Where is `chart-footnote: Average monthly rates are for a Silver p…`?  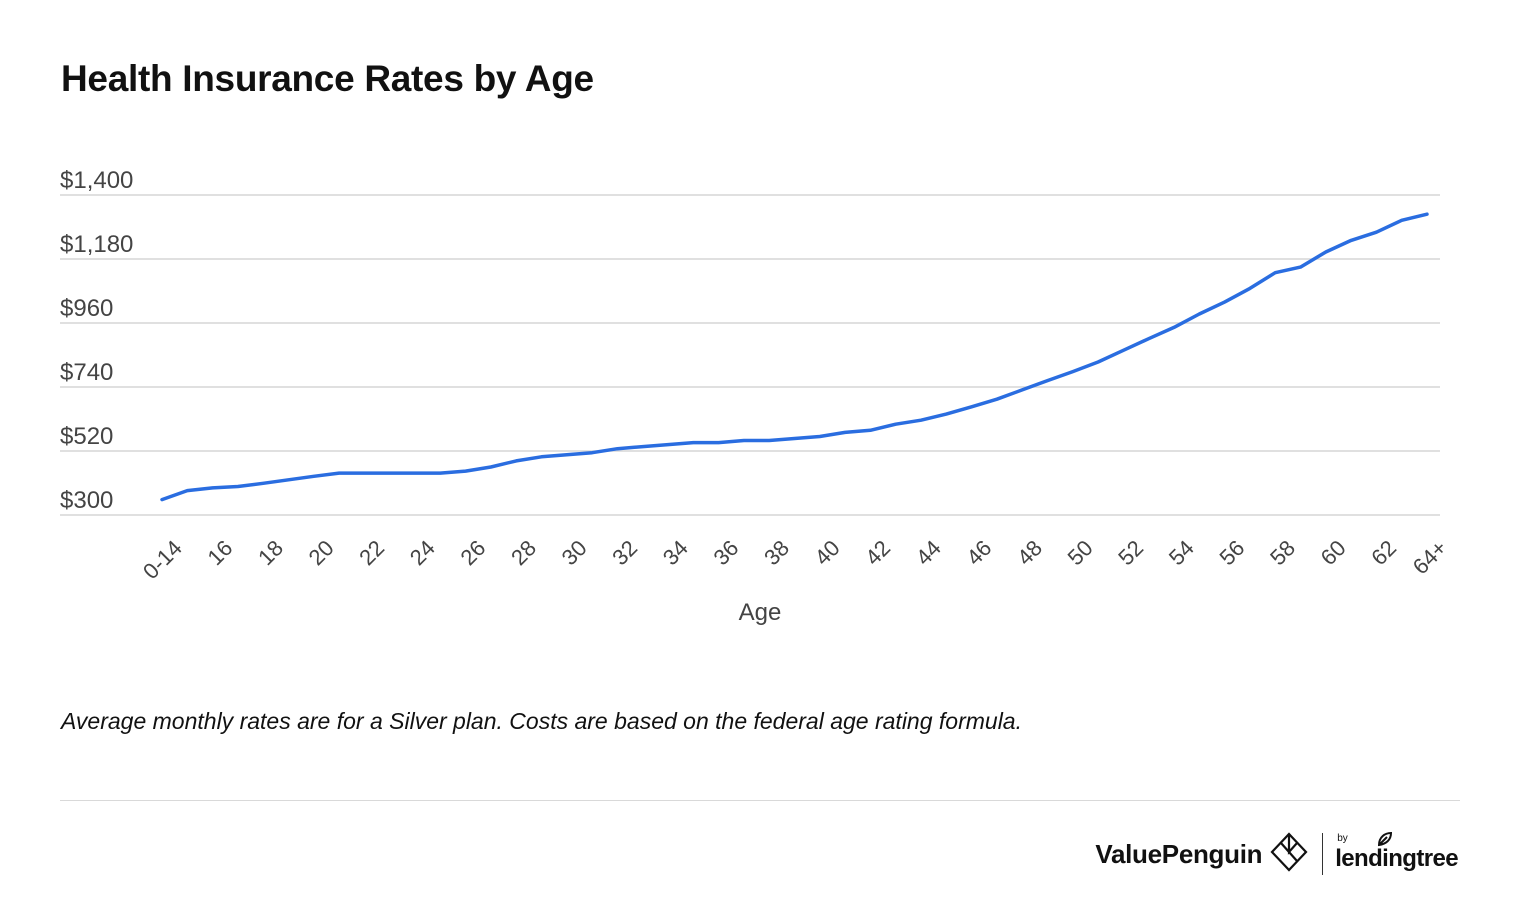
chart-footnote: Average monthly rates are for a Silver p… is located at coordinates (541, 721).